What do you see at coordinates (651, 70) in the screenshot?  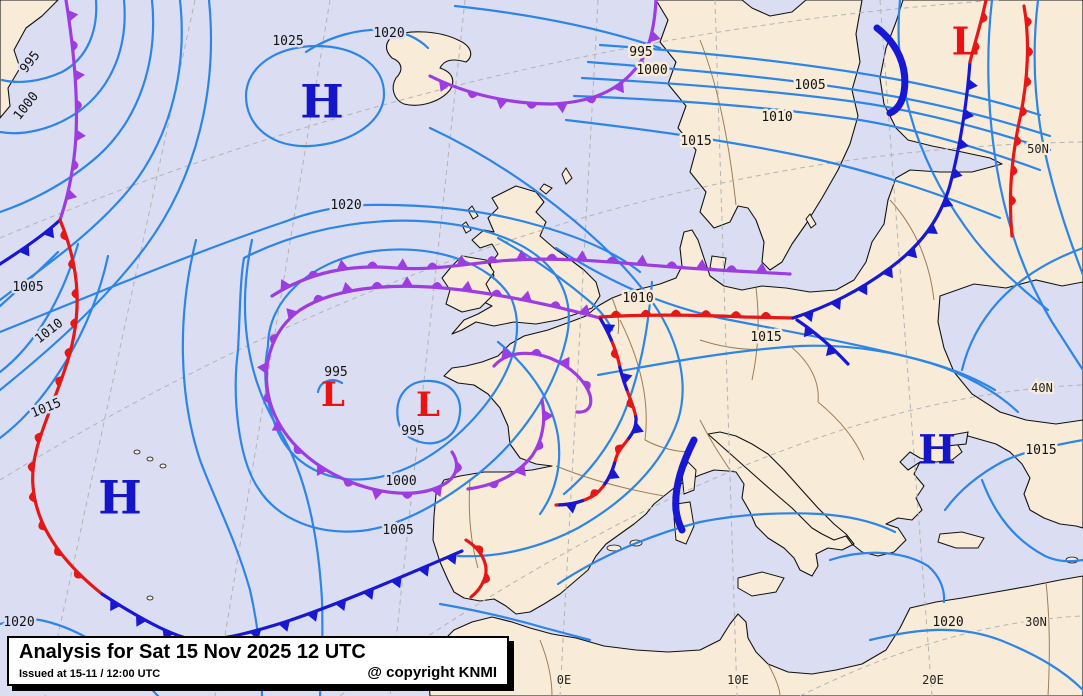 I see `isobar-value-label: 1000` at bounding box center [651, 70].